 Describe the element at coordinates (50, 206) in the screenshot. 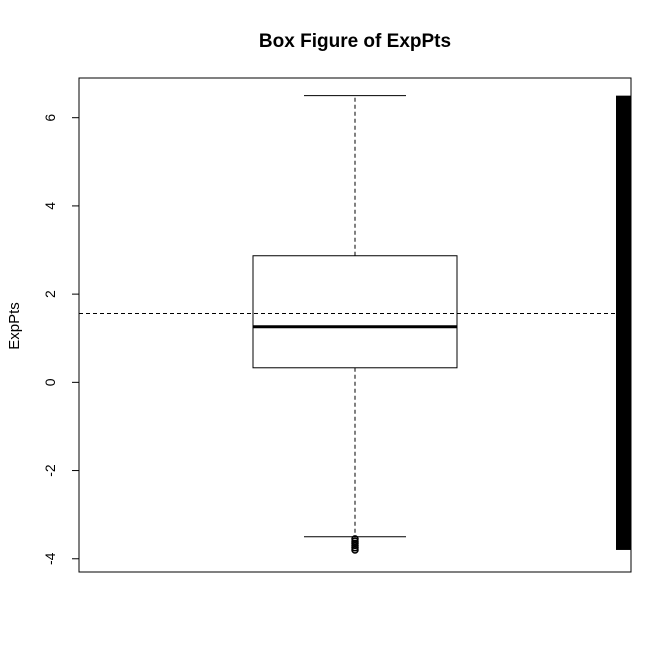

I see `y-tick-label: 4` at that location.